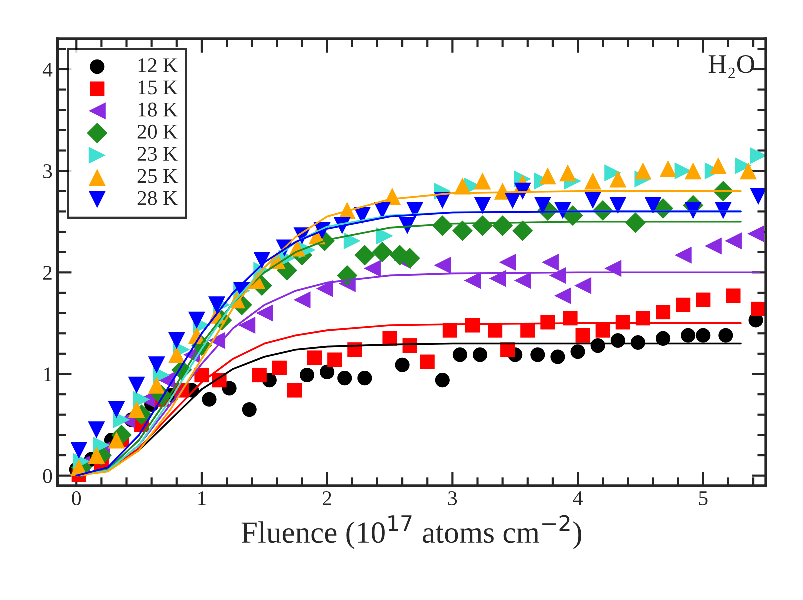 Image resolution: width=803 pixels, height=600 pixels. What do you see at coordinates (48, 171) in the screenshot?
I see `y-tick-label: 3` at bounding box center [48, 171].